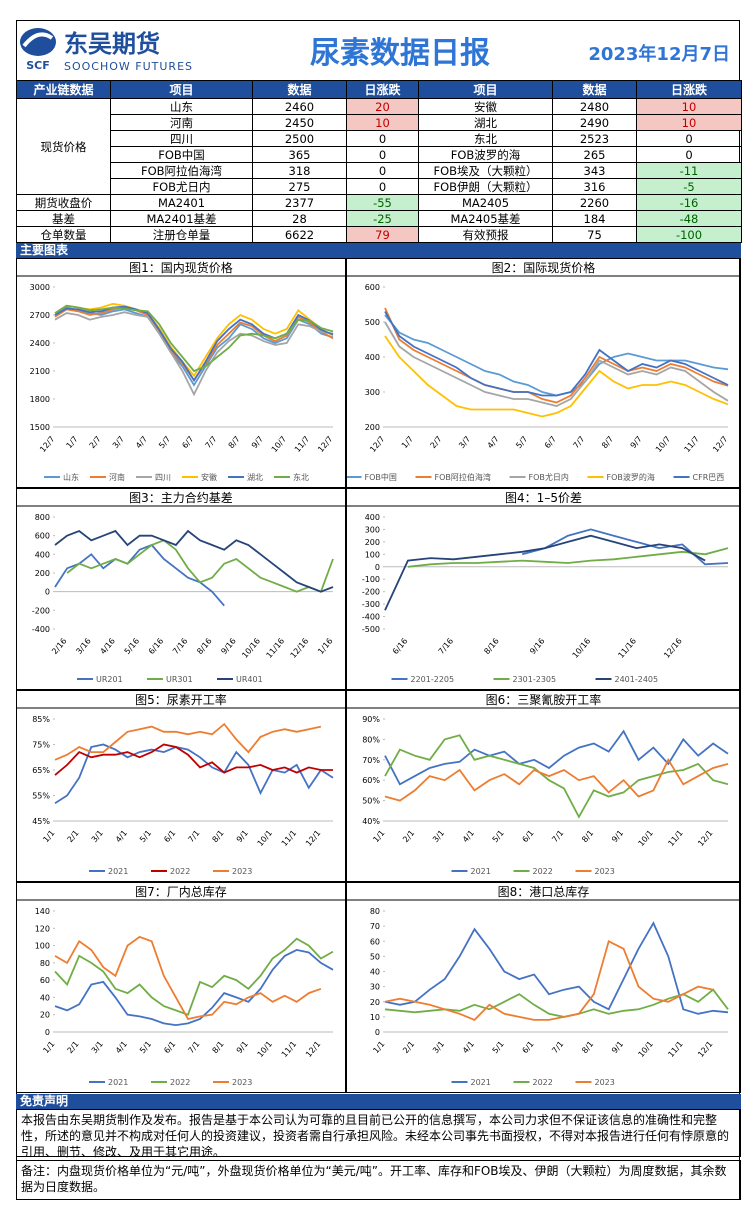  I want to click on x-tick-label: 8/7, so click(234, 443).